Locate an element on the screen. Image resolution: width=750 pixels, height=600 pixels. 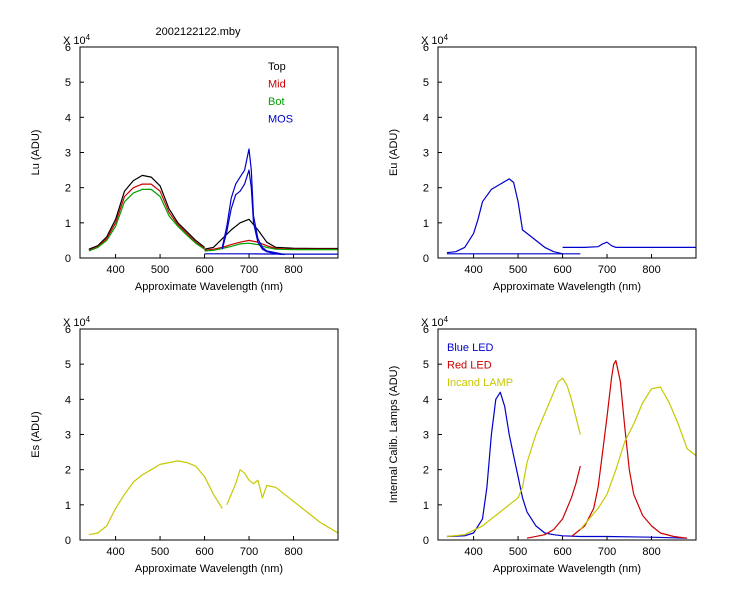
legend-entry-bot: Bot is located at coordinates (276, 102).